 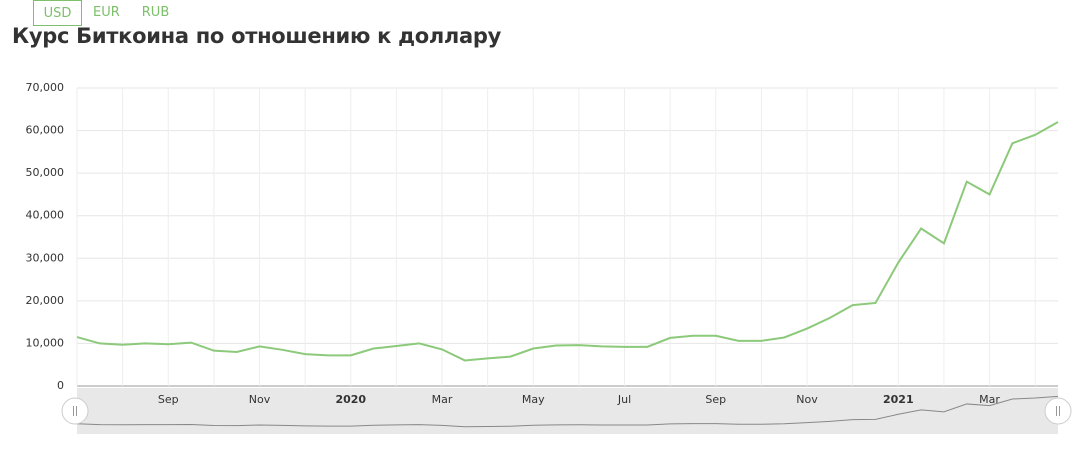 I want to click on y-tick-label: 30,000, so click(x=45, y=257).